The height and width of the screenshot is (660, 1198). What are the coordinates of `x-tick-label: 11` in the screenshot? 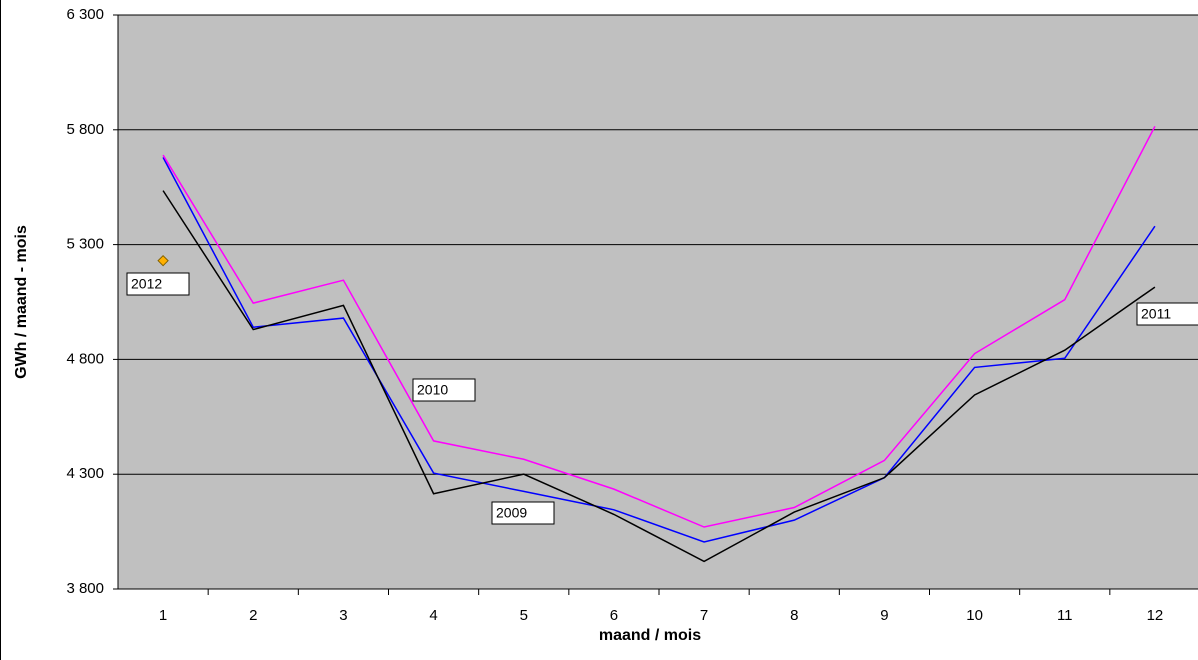 It's located at (1065, 615).